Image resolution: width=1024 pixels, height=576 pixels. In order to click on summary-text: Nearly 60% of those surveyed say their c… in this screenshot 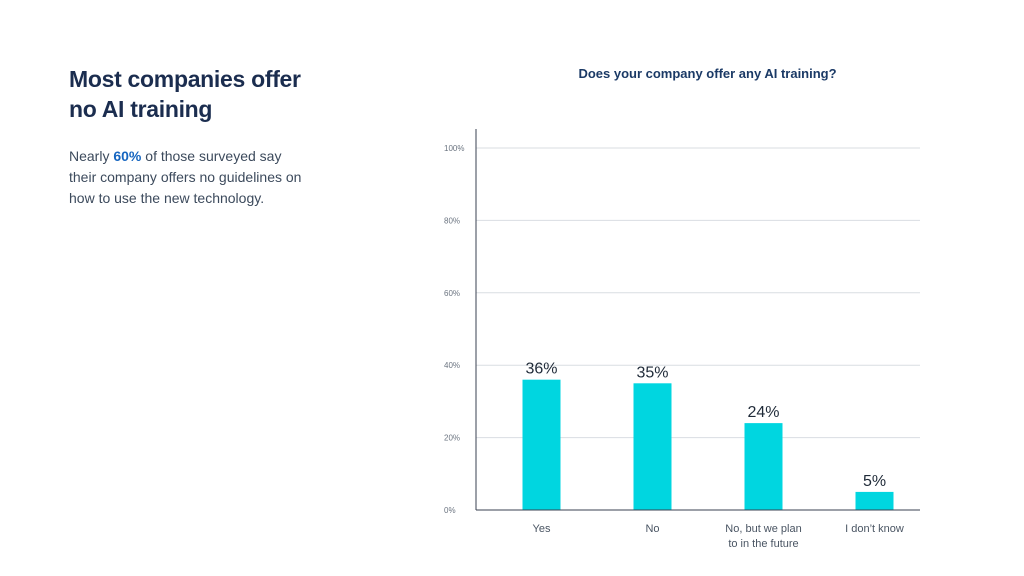, I will do `click(189, 177)`.